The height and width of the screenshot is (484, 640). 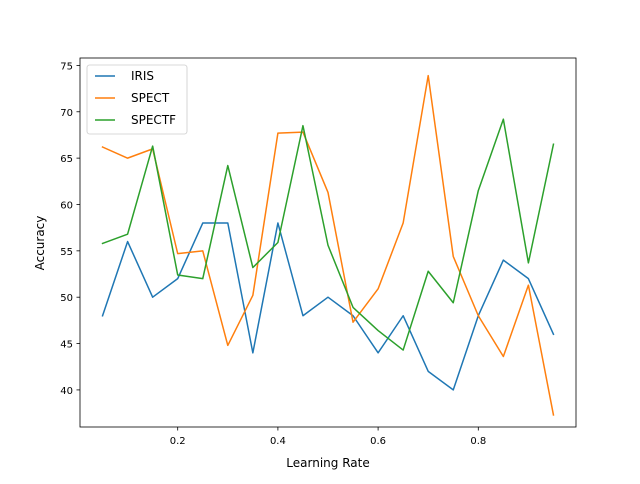 What do you see at coordinates (66, 252) in the screenshot?
I see `y-tick-label: 55` at bounding box center [66, 252].